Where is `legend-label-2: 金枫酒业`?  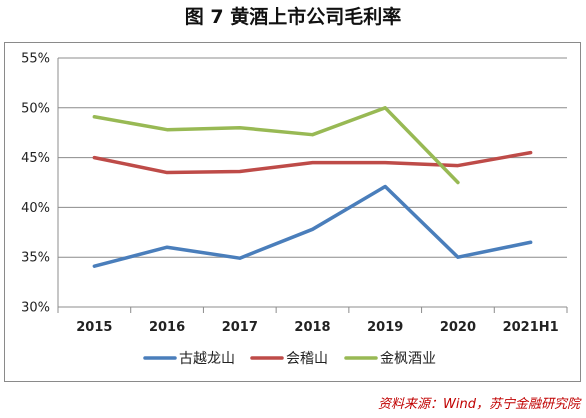
legend-label-2: 金枫酒业 is located at coordinates (408, 359).